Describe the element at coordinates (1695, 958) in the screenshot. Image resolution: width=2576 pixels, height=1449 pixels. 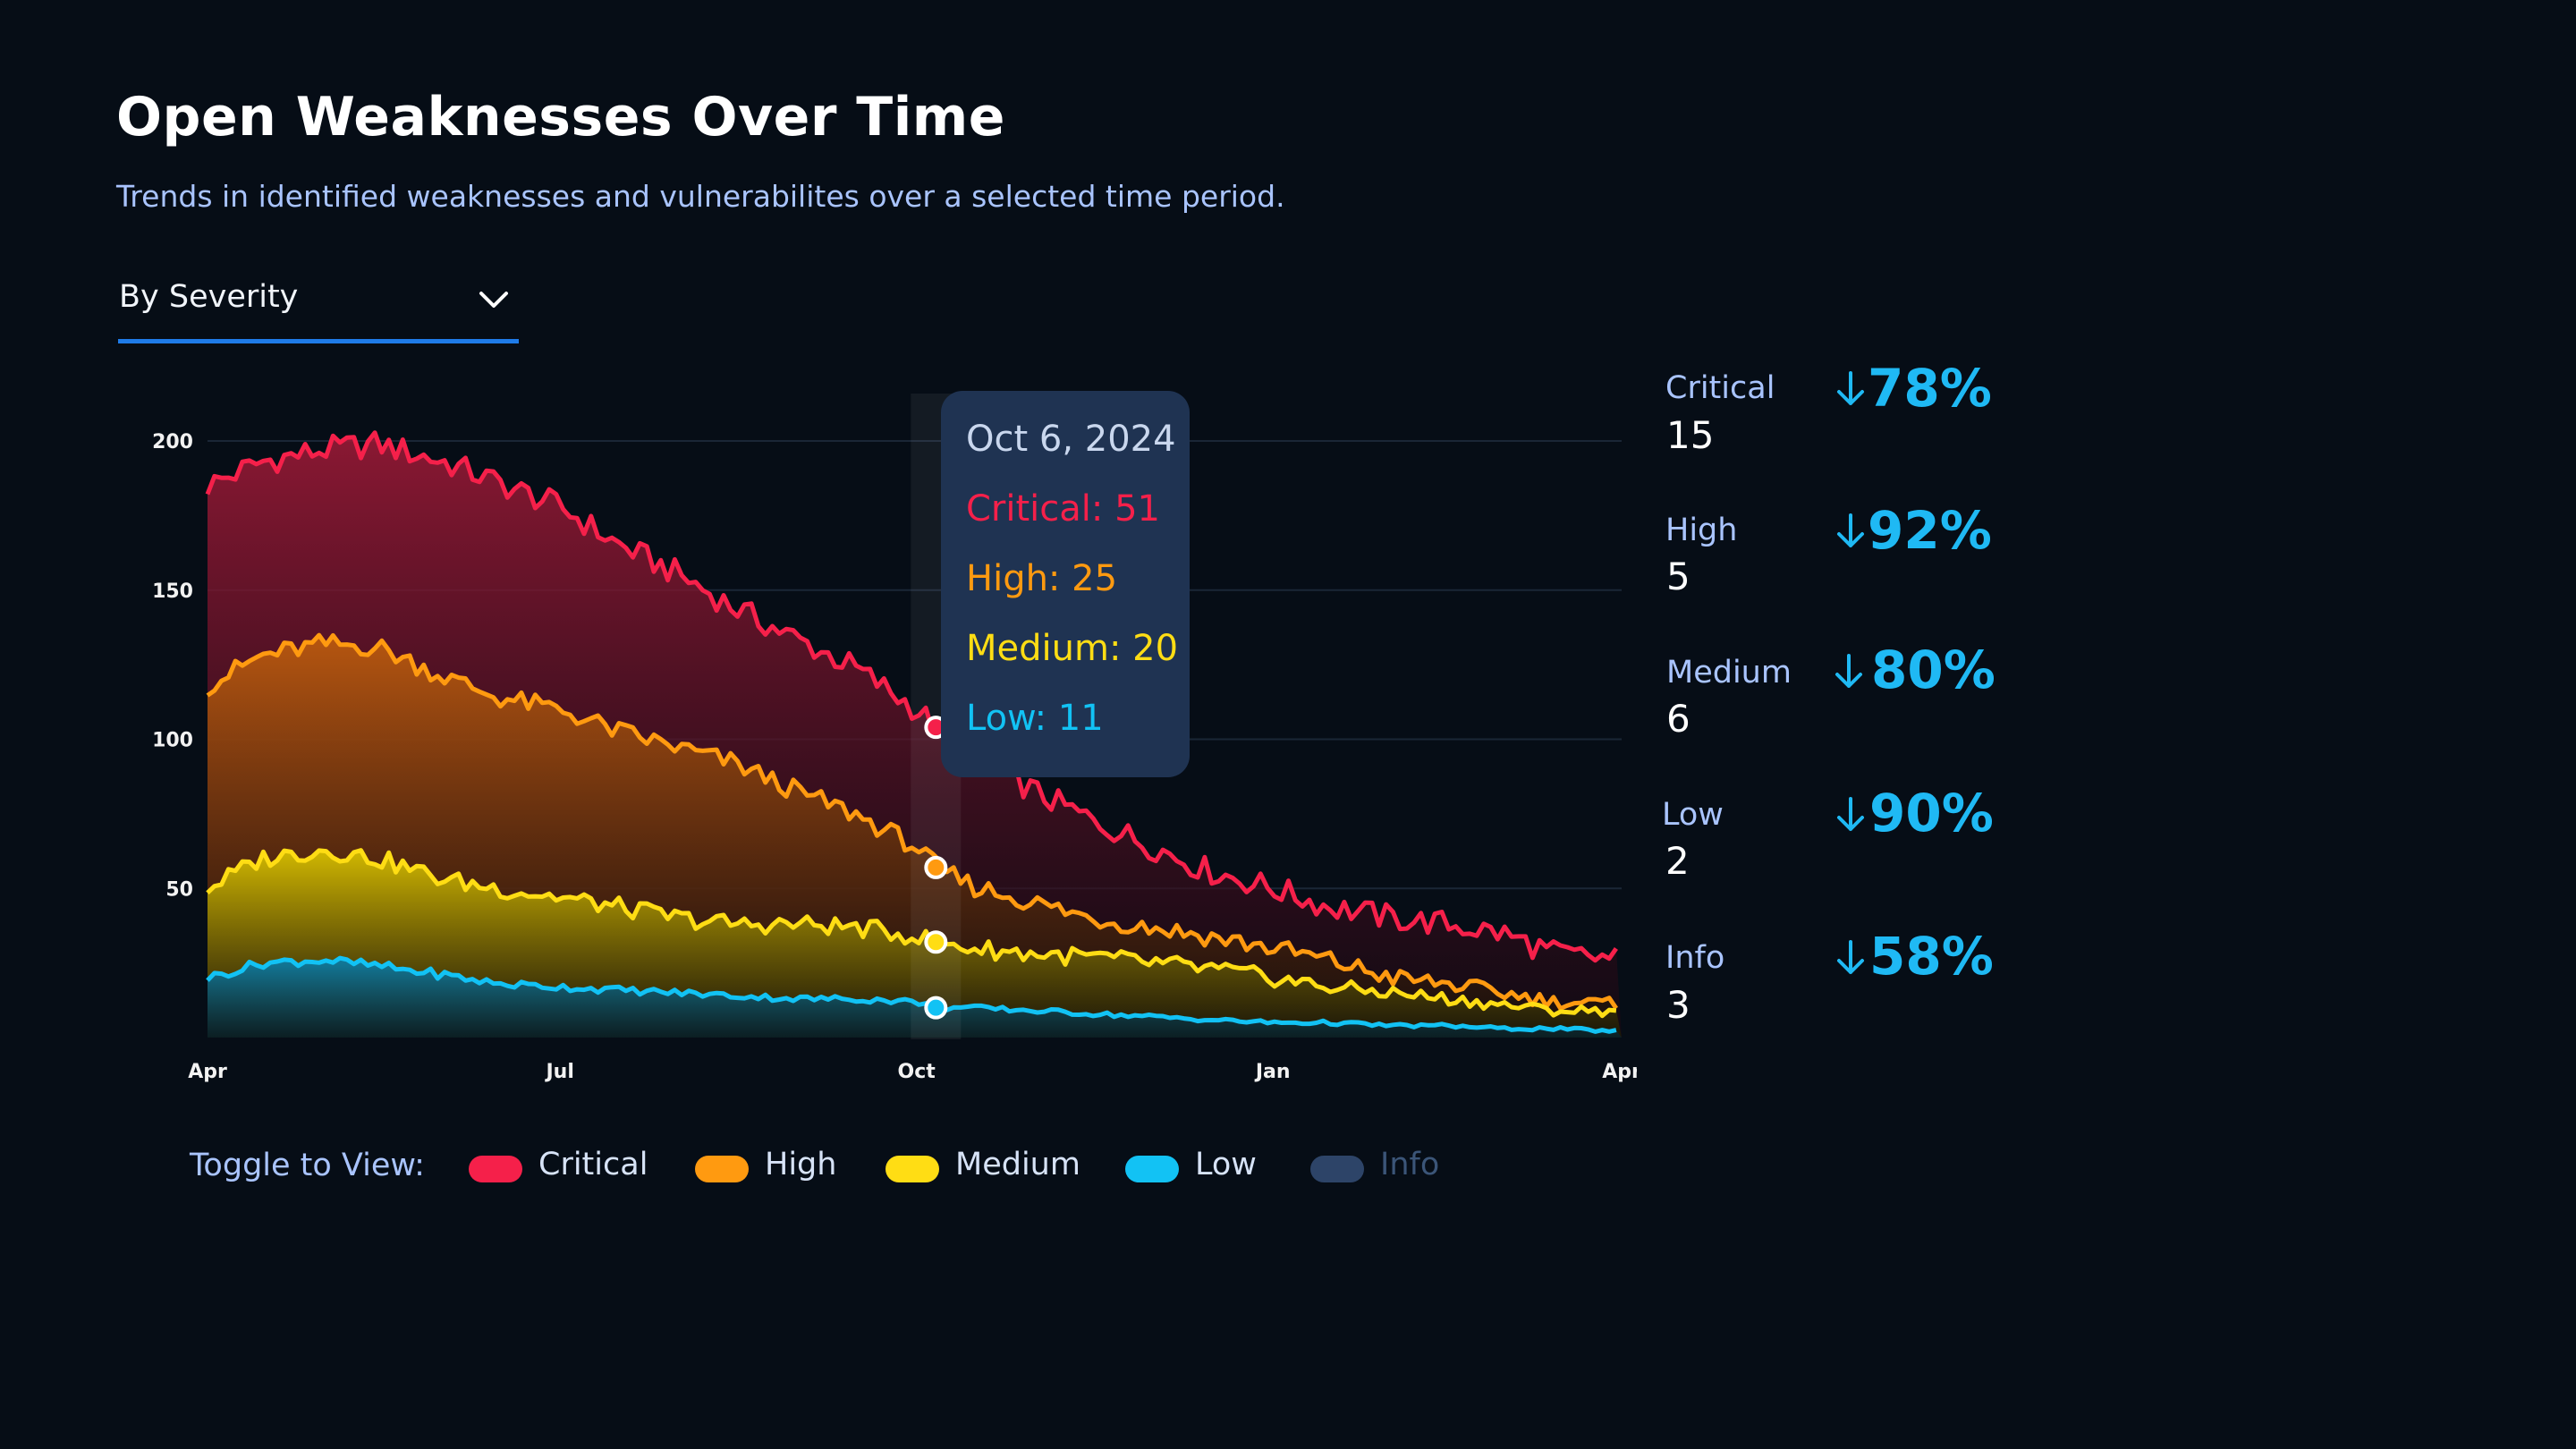
I see `stat-label: Info` at that location.